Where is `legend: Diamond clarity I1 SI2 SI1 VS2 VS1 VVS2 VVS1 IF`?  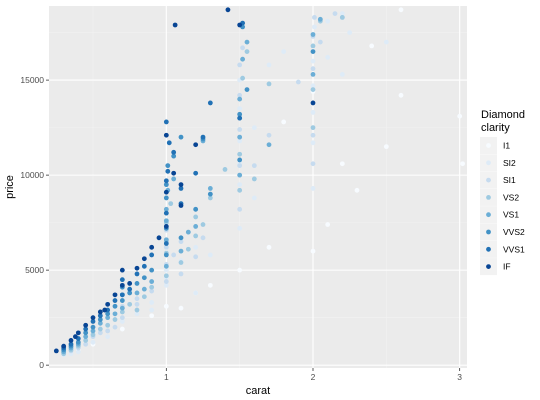
legend: Diamond clarity I1 SI2 SI1 VS2 VS1 VVS2 VVS1 IF is located at coordinates (502, 192).